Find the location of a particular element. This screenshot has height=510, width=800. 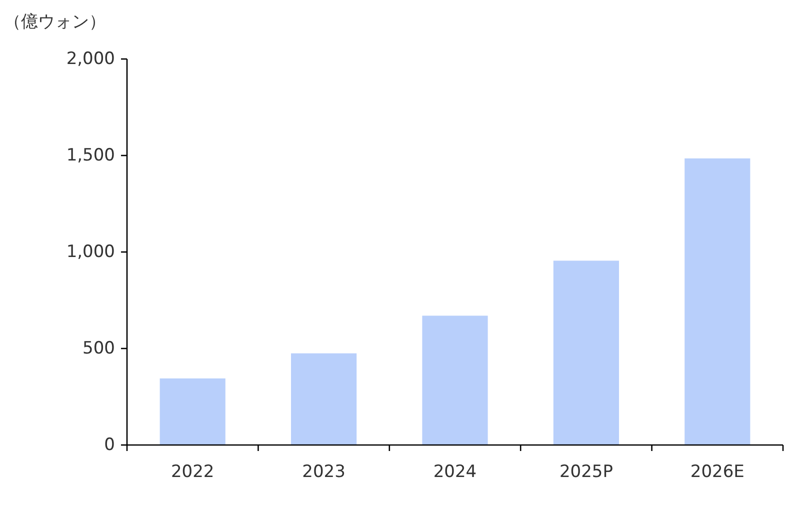

y-axis-title: （億ウォン） is located at coordinates (55, 22).